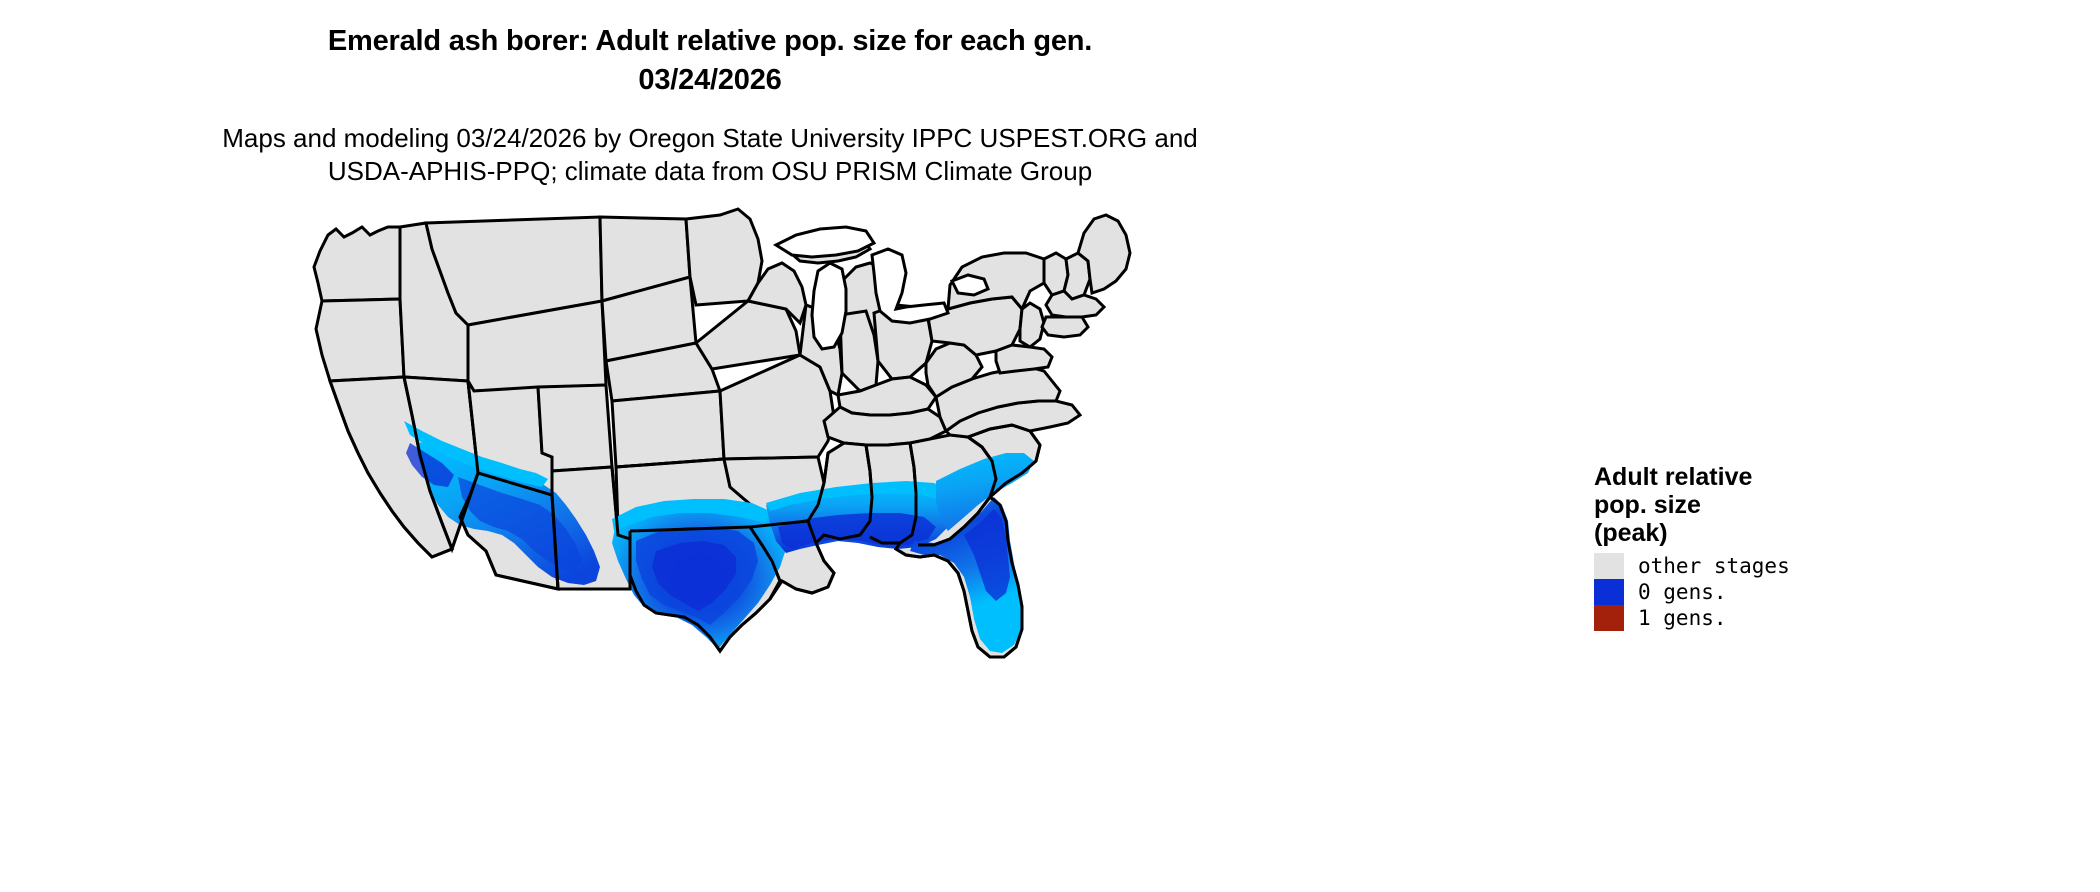 The width and height of the screenshot is (2100, 892). What do you see at coordinates (1714, 566) in the screenshot?
I see `legend-label-other-stages: other stages` at bounding box center [1714, 566].